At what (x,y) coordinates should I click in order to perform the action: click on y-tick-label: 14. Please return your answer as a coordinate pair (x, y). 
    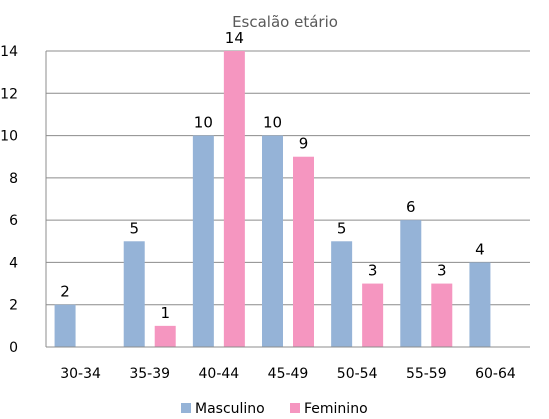
    Looking at the image, I should click on (9, 52).